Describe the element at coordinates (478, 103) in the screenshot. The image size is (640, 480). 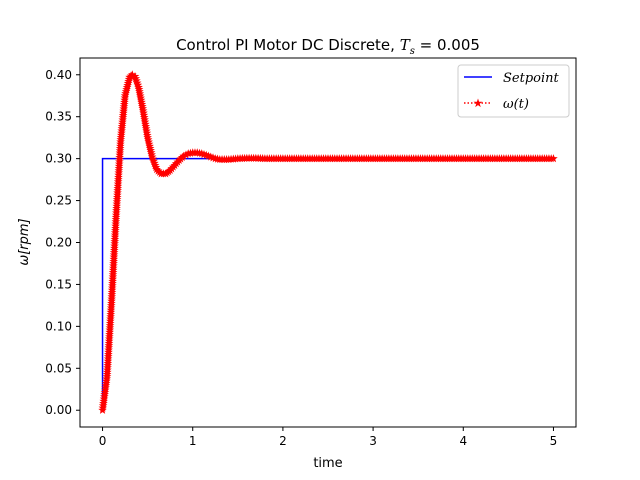
I see `legend-omega-star-marker` at that location.